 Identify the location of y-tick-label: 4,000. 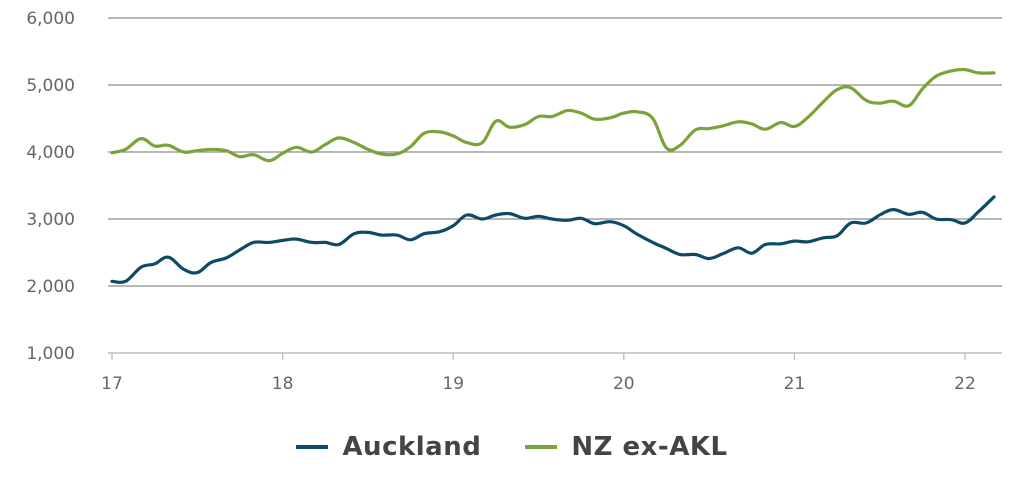
(50, 153).